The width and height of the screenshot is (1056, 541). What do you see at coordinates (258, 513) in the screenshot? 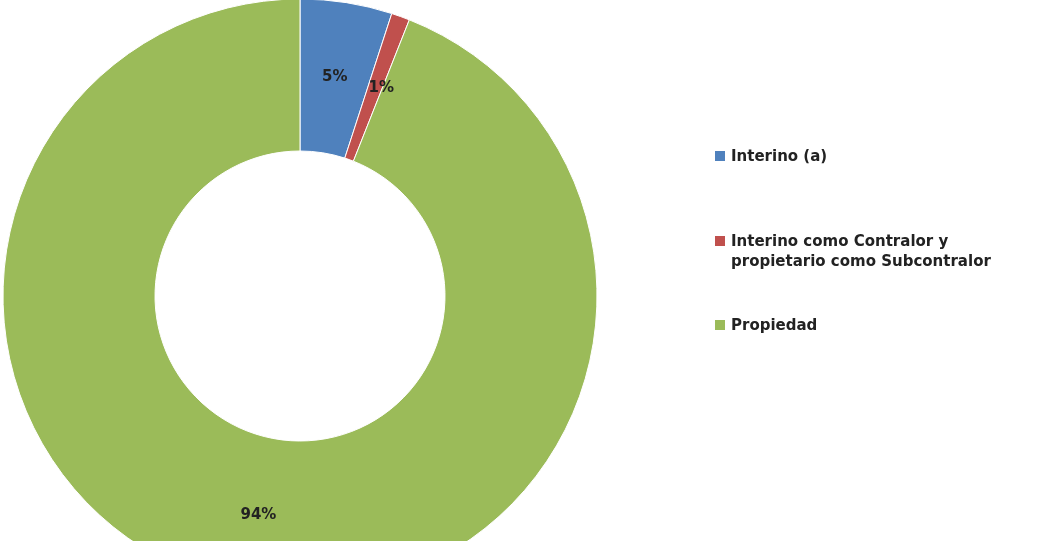
I see `data-label: 94%` at bounding box center [258, 513].